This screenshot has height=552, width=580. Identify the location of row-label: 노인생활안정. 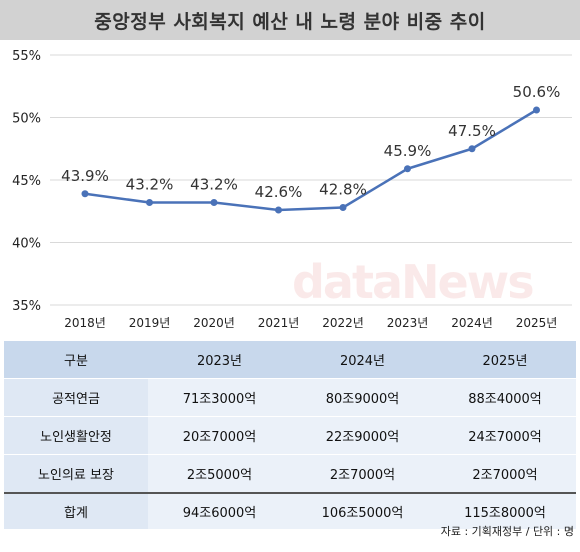
(76, 435).